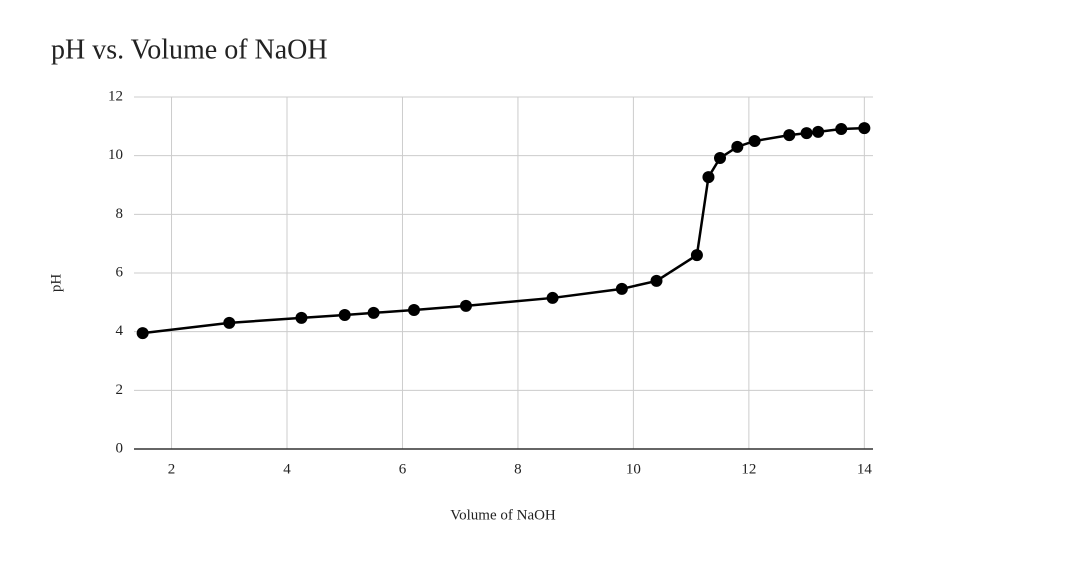  I want to click on x-tick-label: 6, so click(403, 469).